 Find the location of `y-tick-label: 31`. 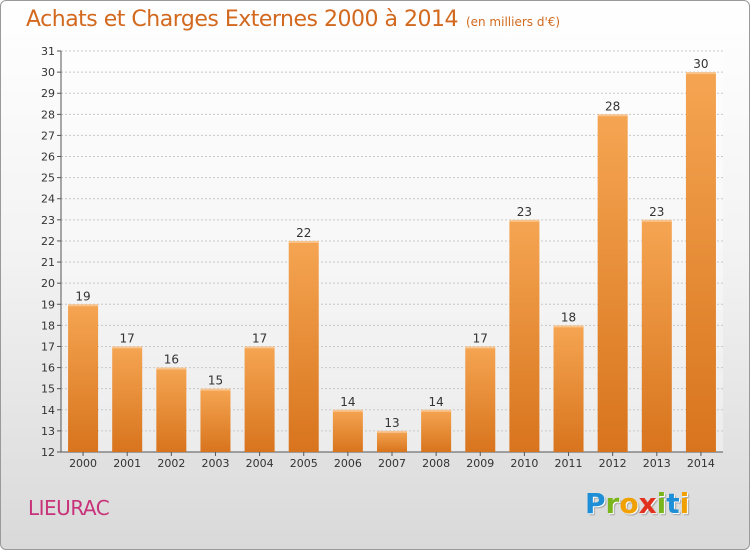

y-tick-label: 31 is located at coordinates (48, 51).